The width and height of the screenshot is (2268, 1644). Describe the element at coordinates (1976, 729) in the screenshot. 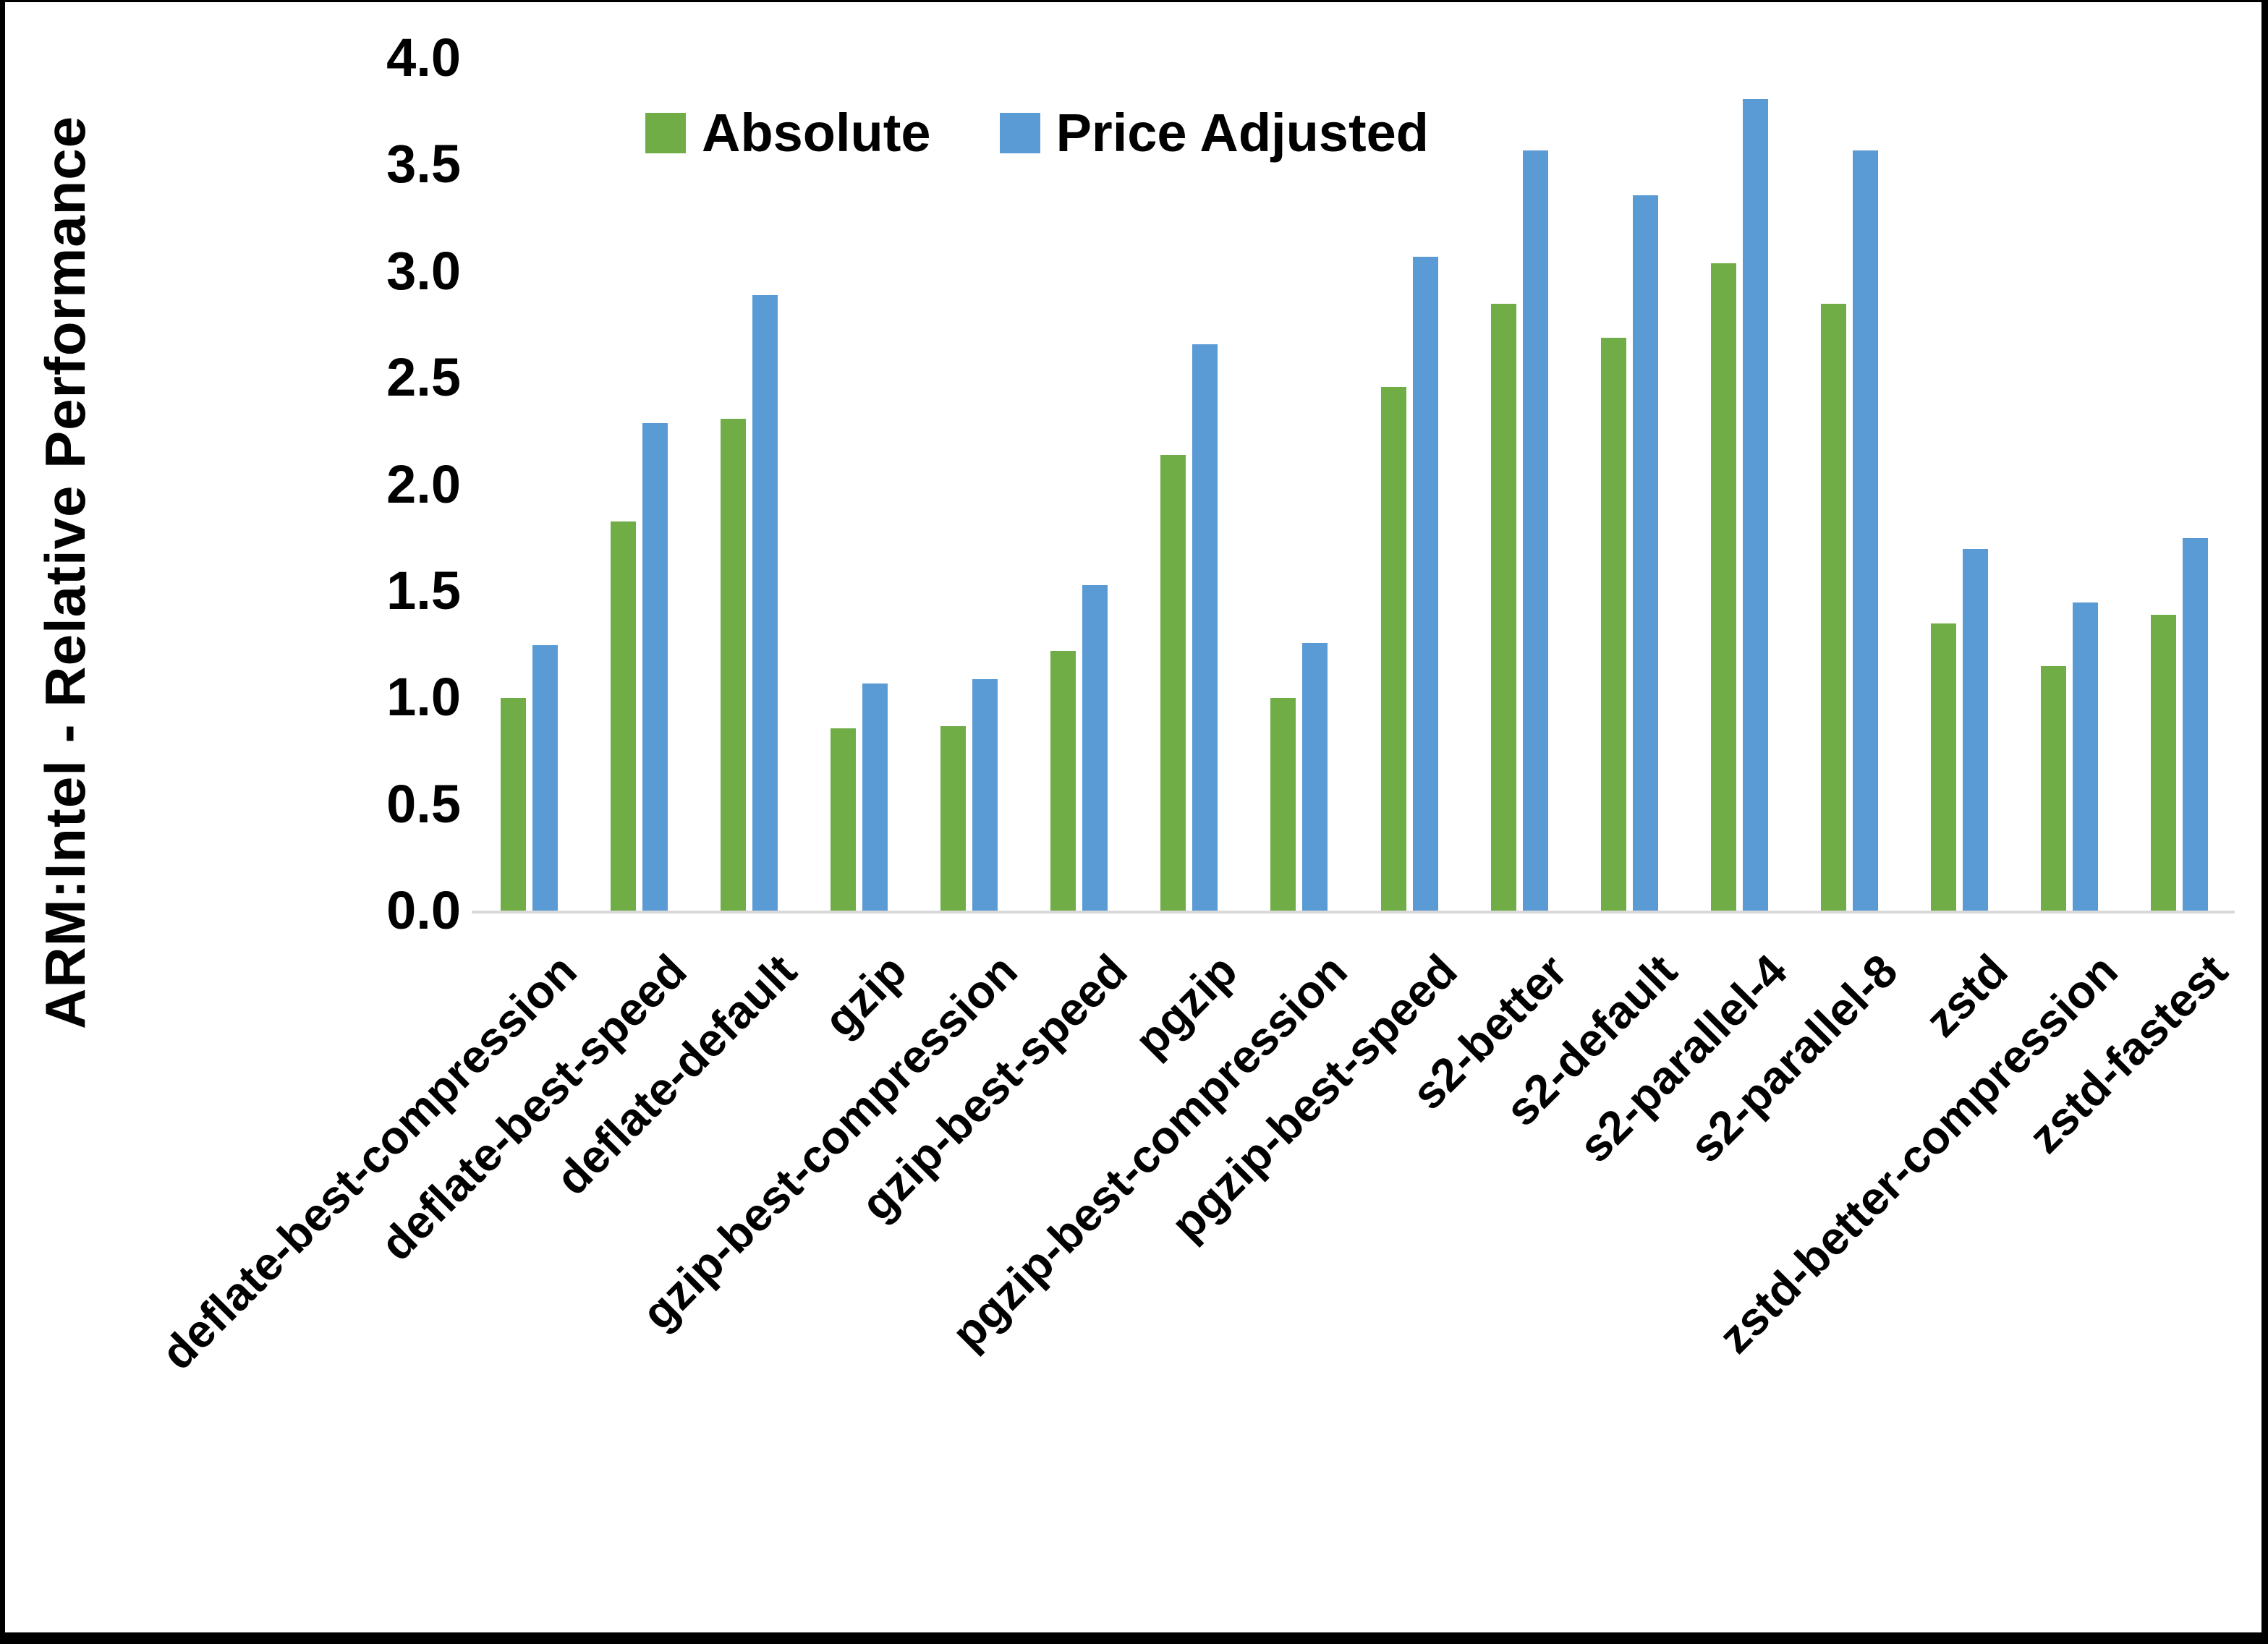

I see `bar-price-adjusted-zstd` at that location.